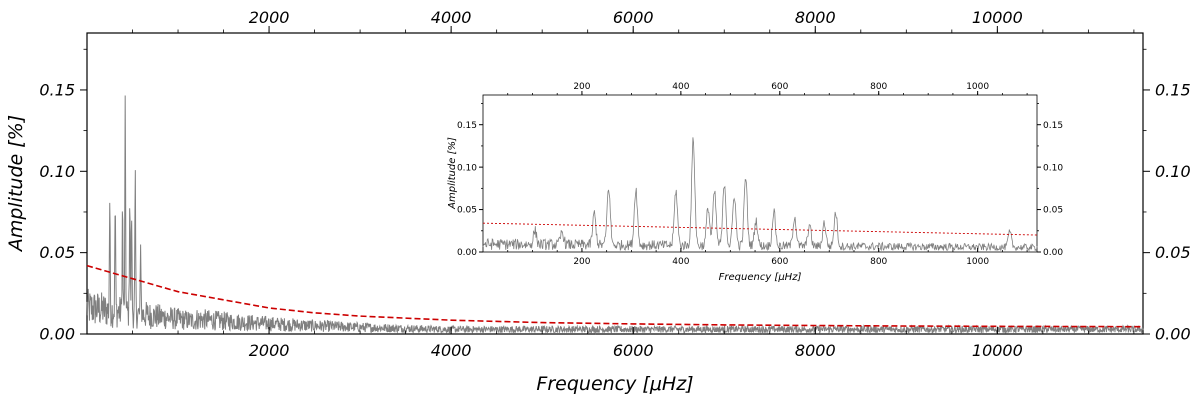 The image size is (1200, 400). What do you see at coordinates (57, 90) in the screenshot?
I see `main-ytick-label-left: 0.15` at bounding box center [57, 90].